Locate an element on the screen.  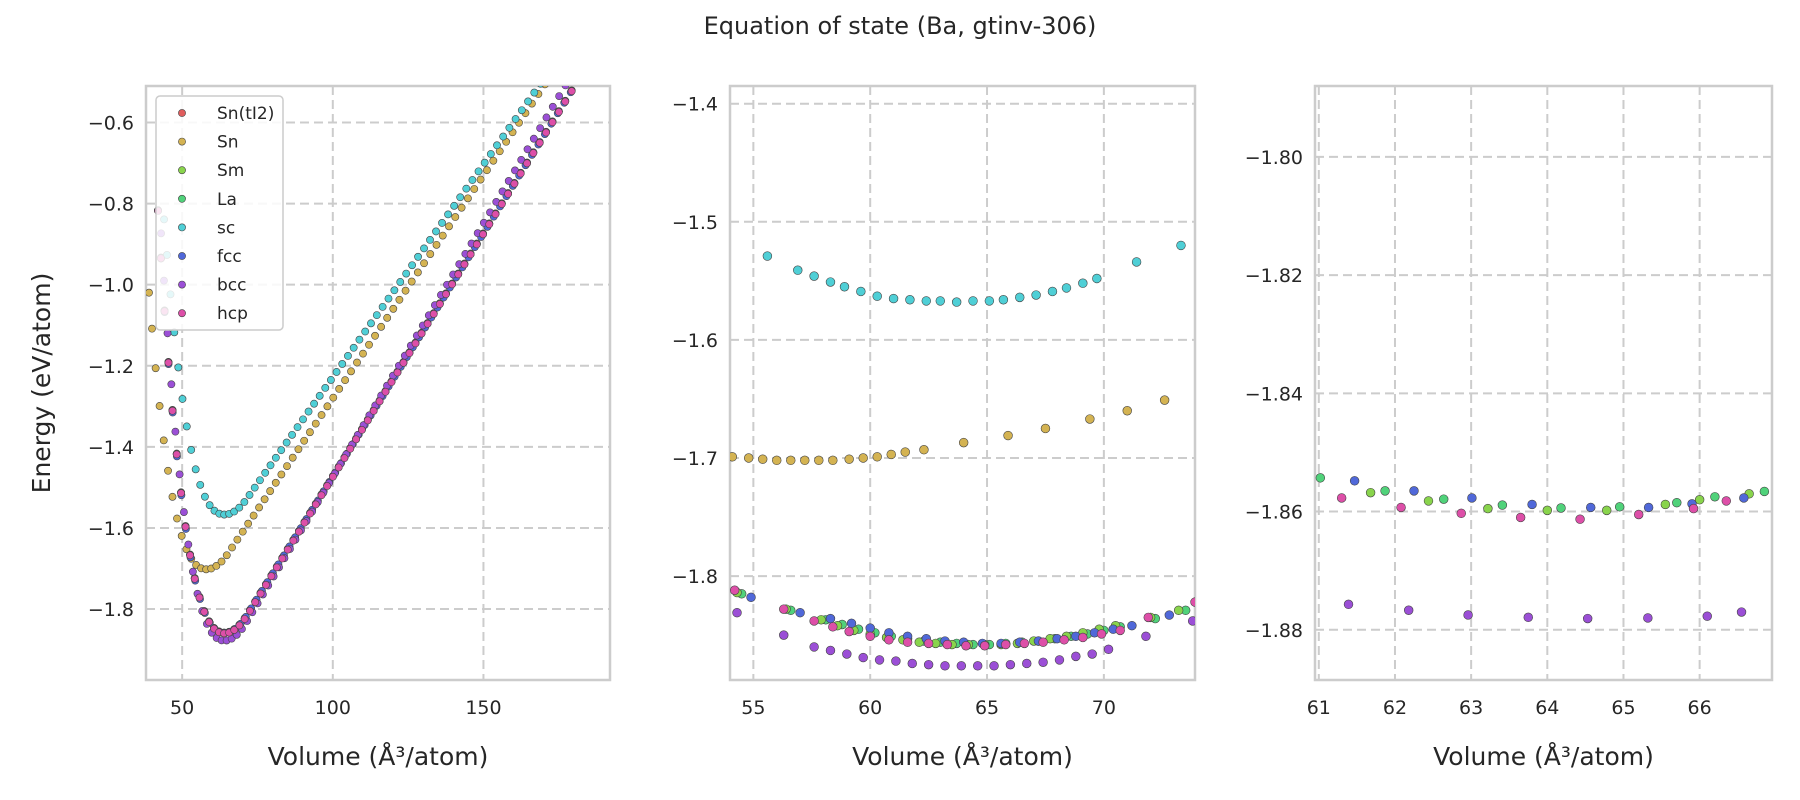
x-tick-label: 61 is located at coordinates (1319, 708).